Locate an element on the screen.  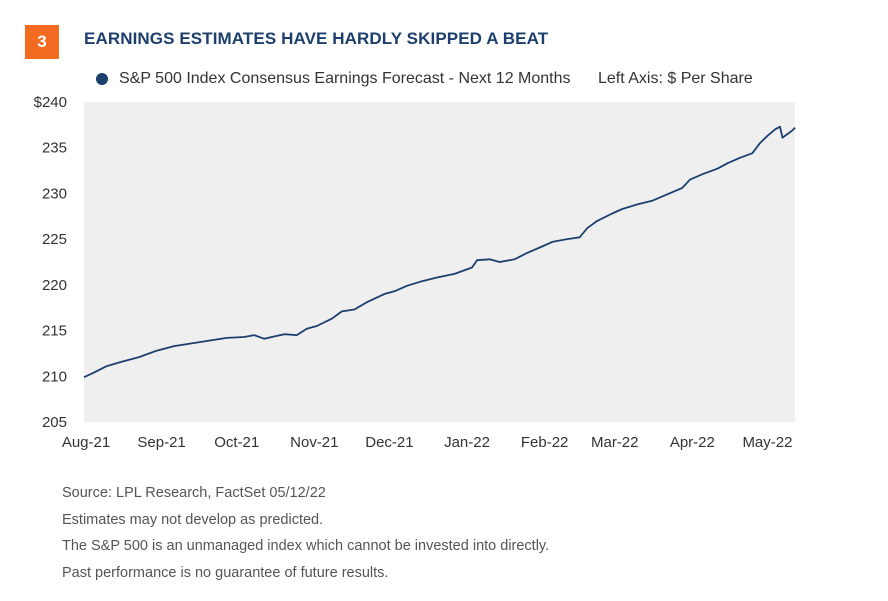
disclaimer-1: Estimates may not develop as predicted. is located at coordinates (193, 519).